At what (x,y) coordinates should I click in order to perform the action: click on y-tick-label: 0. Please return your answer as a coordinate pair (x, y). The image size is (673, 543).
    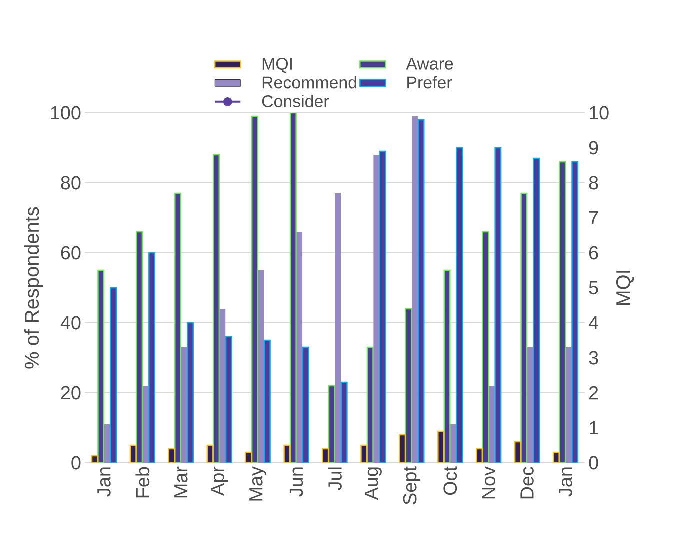
    Looking at the image, I should click on (76, 463).